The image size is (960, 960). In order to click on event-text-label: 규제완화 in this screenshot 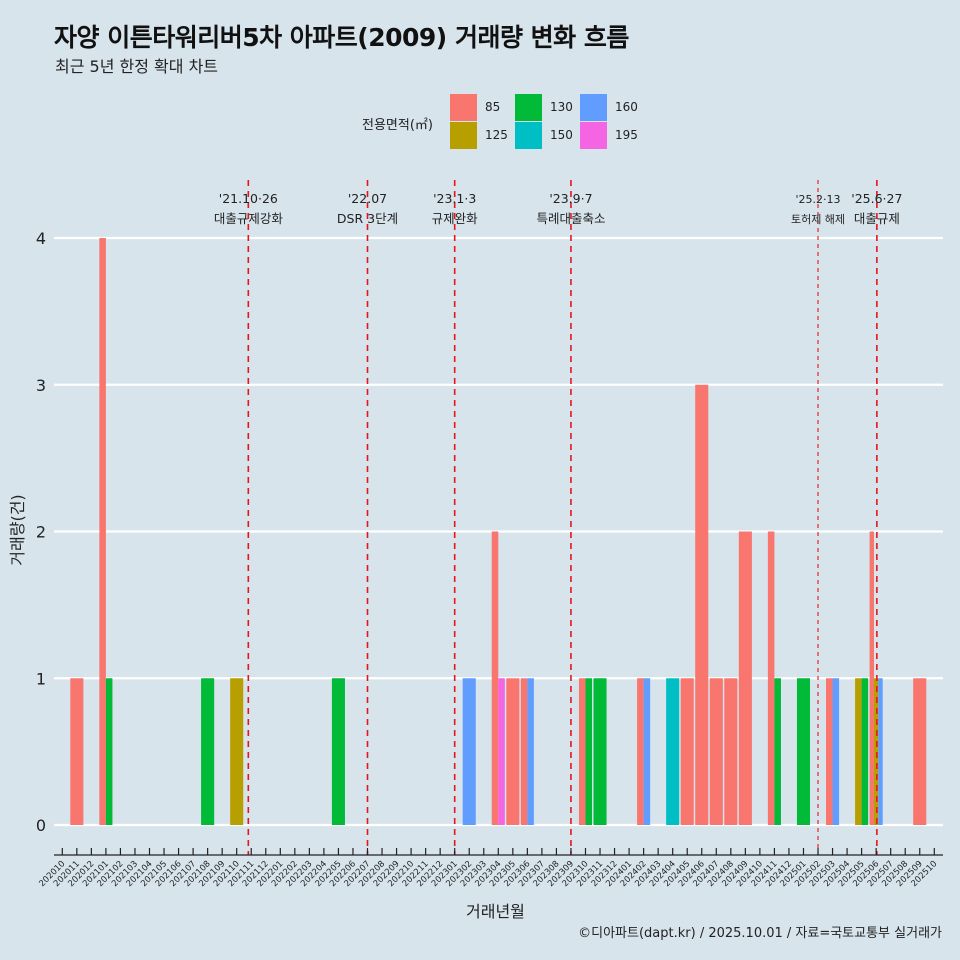, I will do `click(455, 218)`.